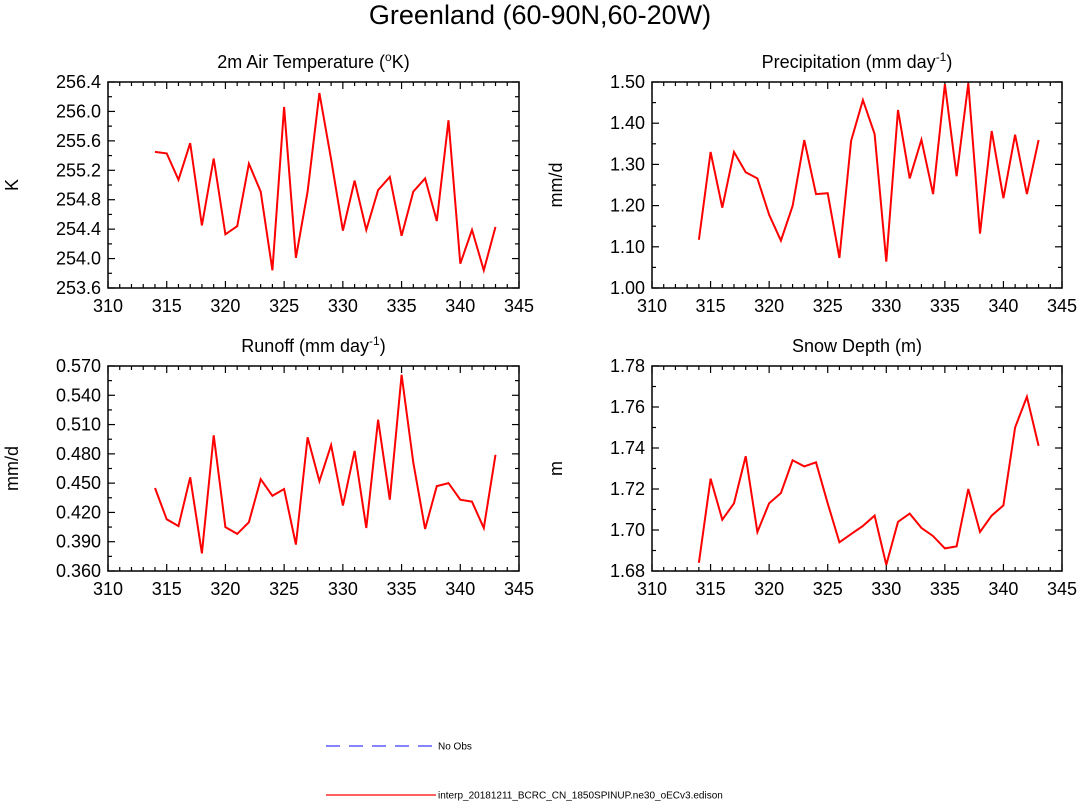  What do you see at coordinates (325, 183) in the screenshot?
I see `temperature-series-line` at bounding box center [325, 183].